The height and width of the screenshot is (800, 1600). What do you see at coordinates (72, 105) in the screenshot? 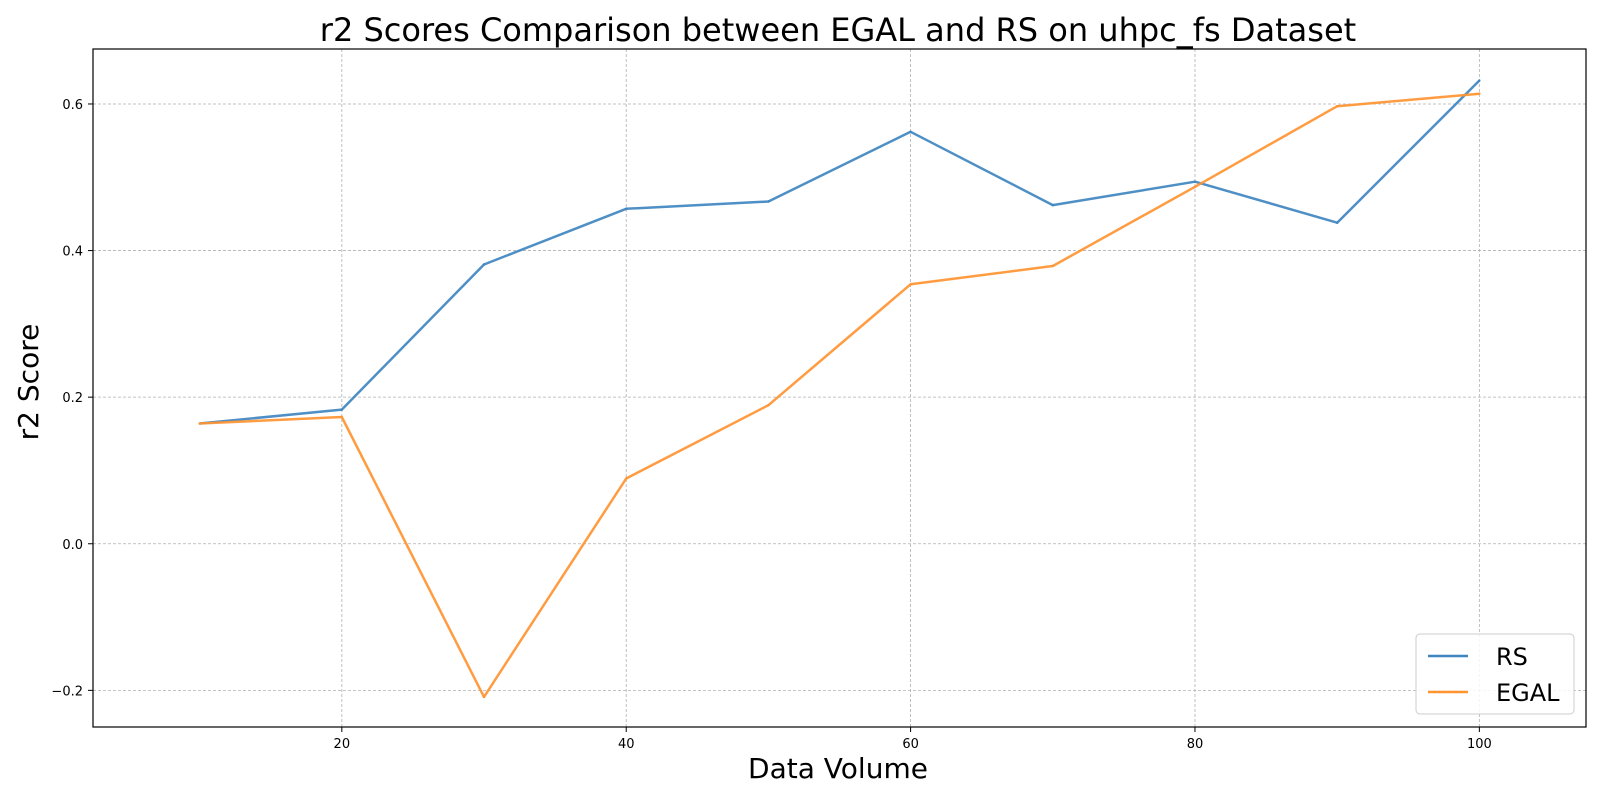
I see `y-tick-label: 0.6` at bounding box center [72, 105].